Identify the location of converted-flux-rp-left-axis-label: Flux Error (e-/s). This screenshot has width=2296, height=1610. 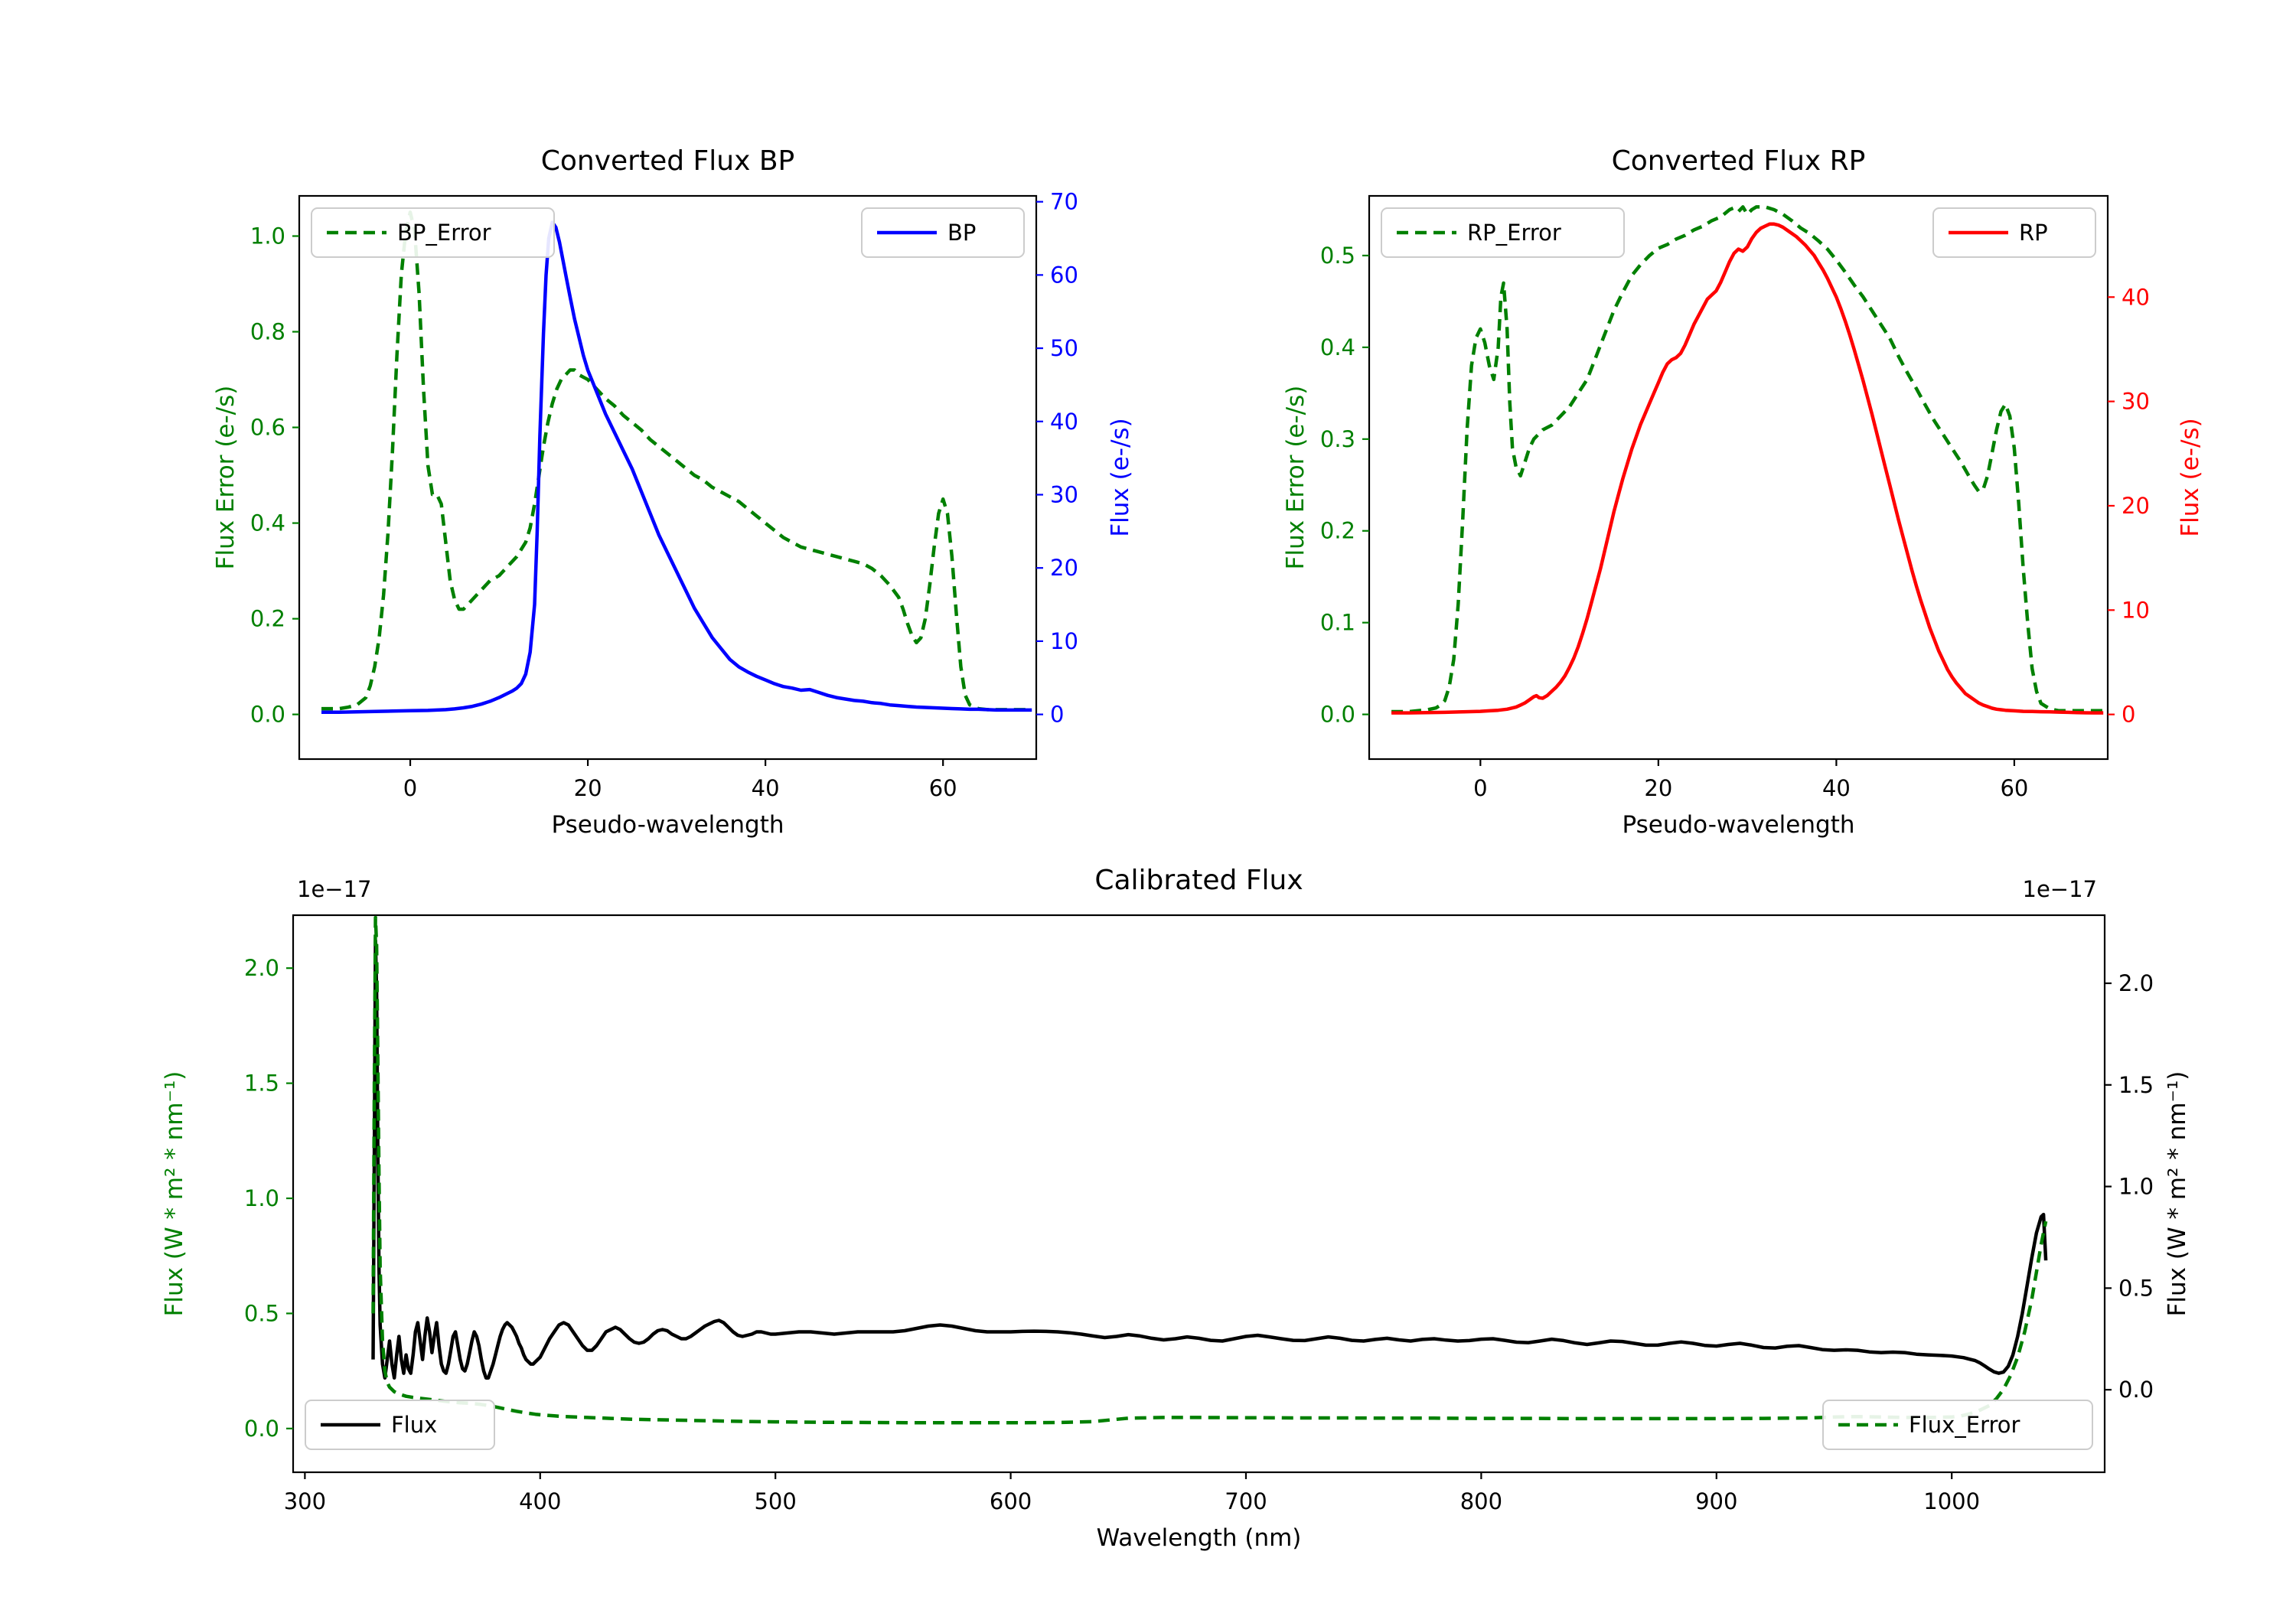
(1295, 478).